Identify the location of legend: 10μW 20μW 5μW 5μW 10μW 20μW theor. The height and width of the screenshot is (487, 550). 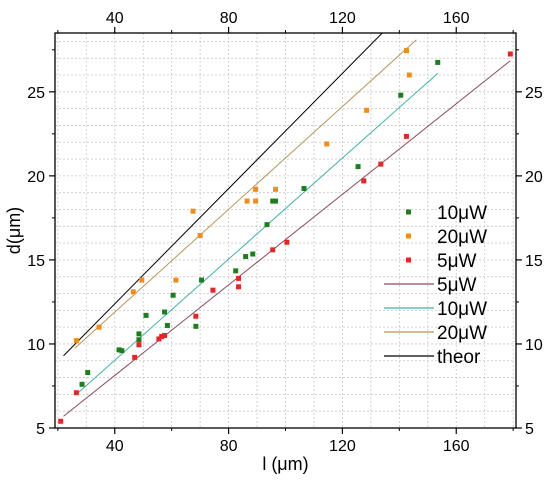
(435, 285).